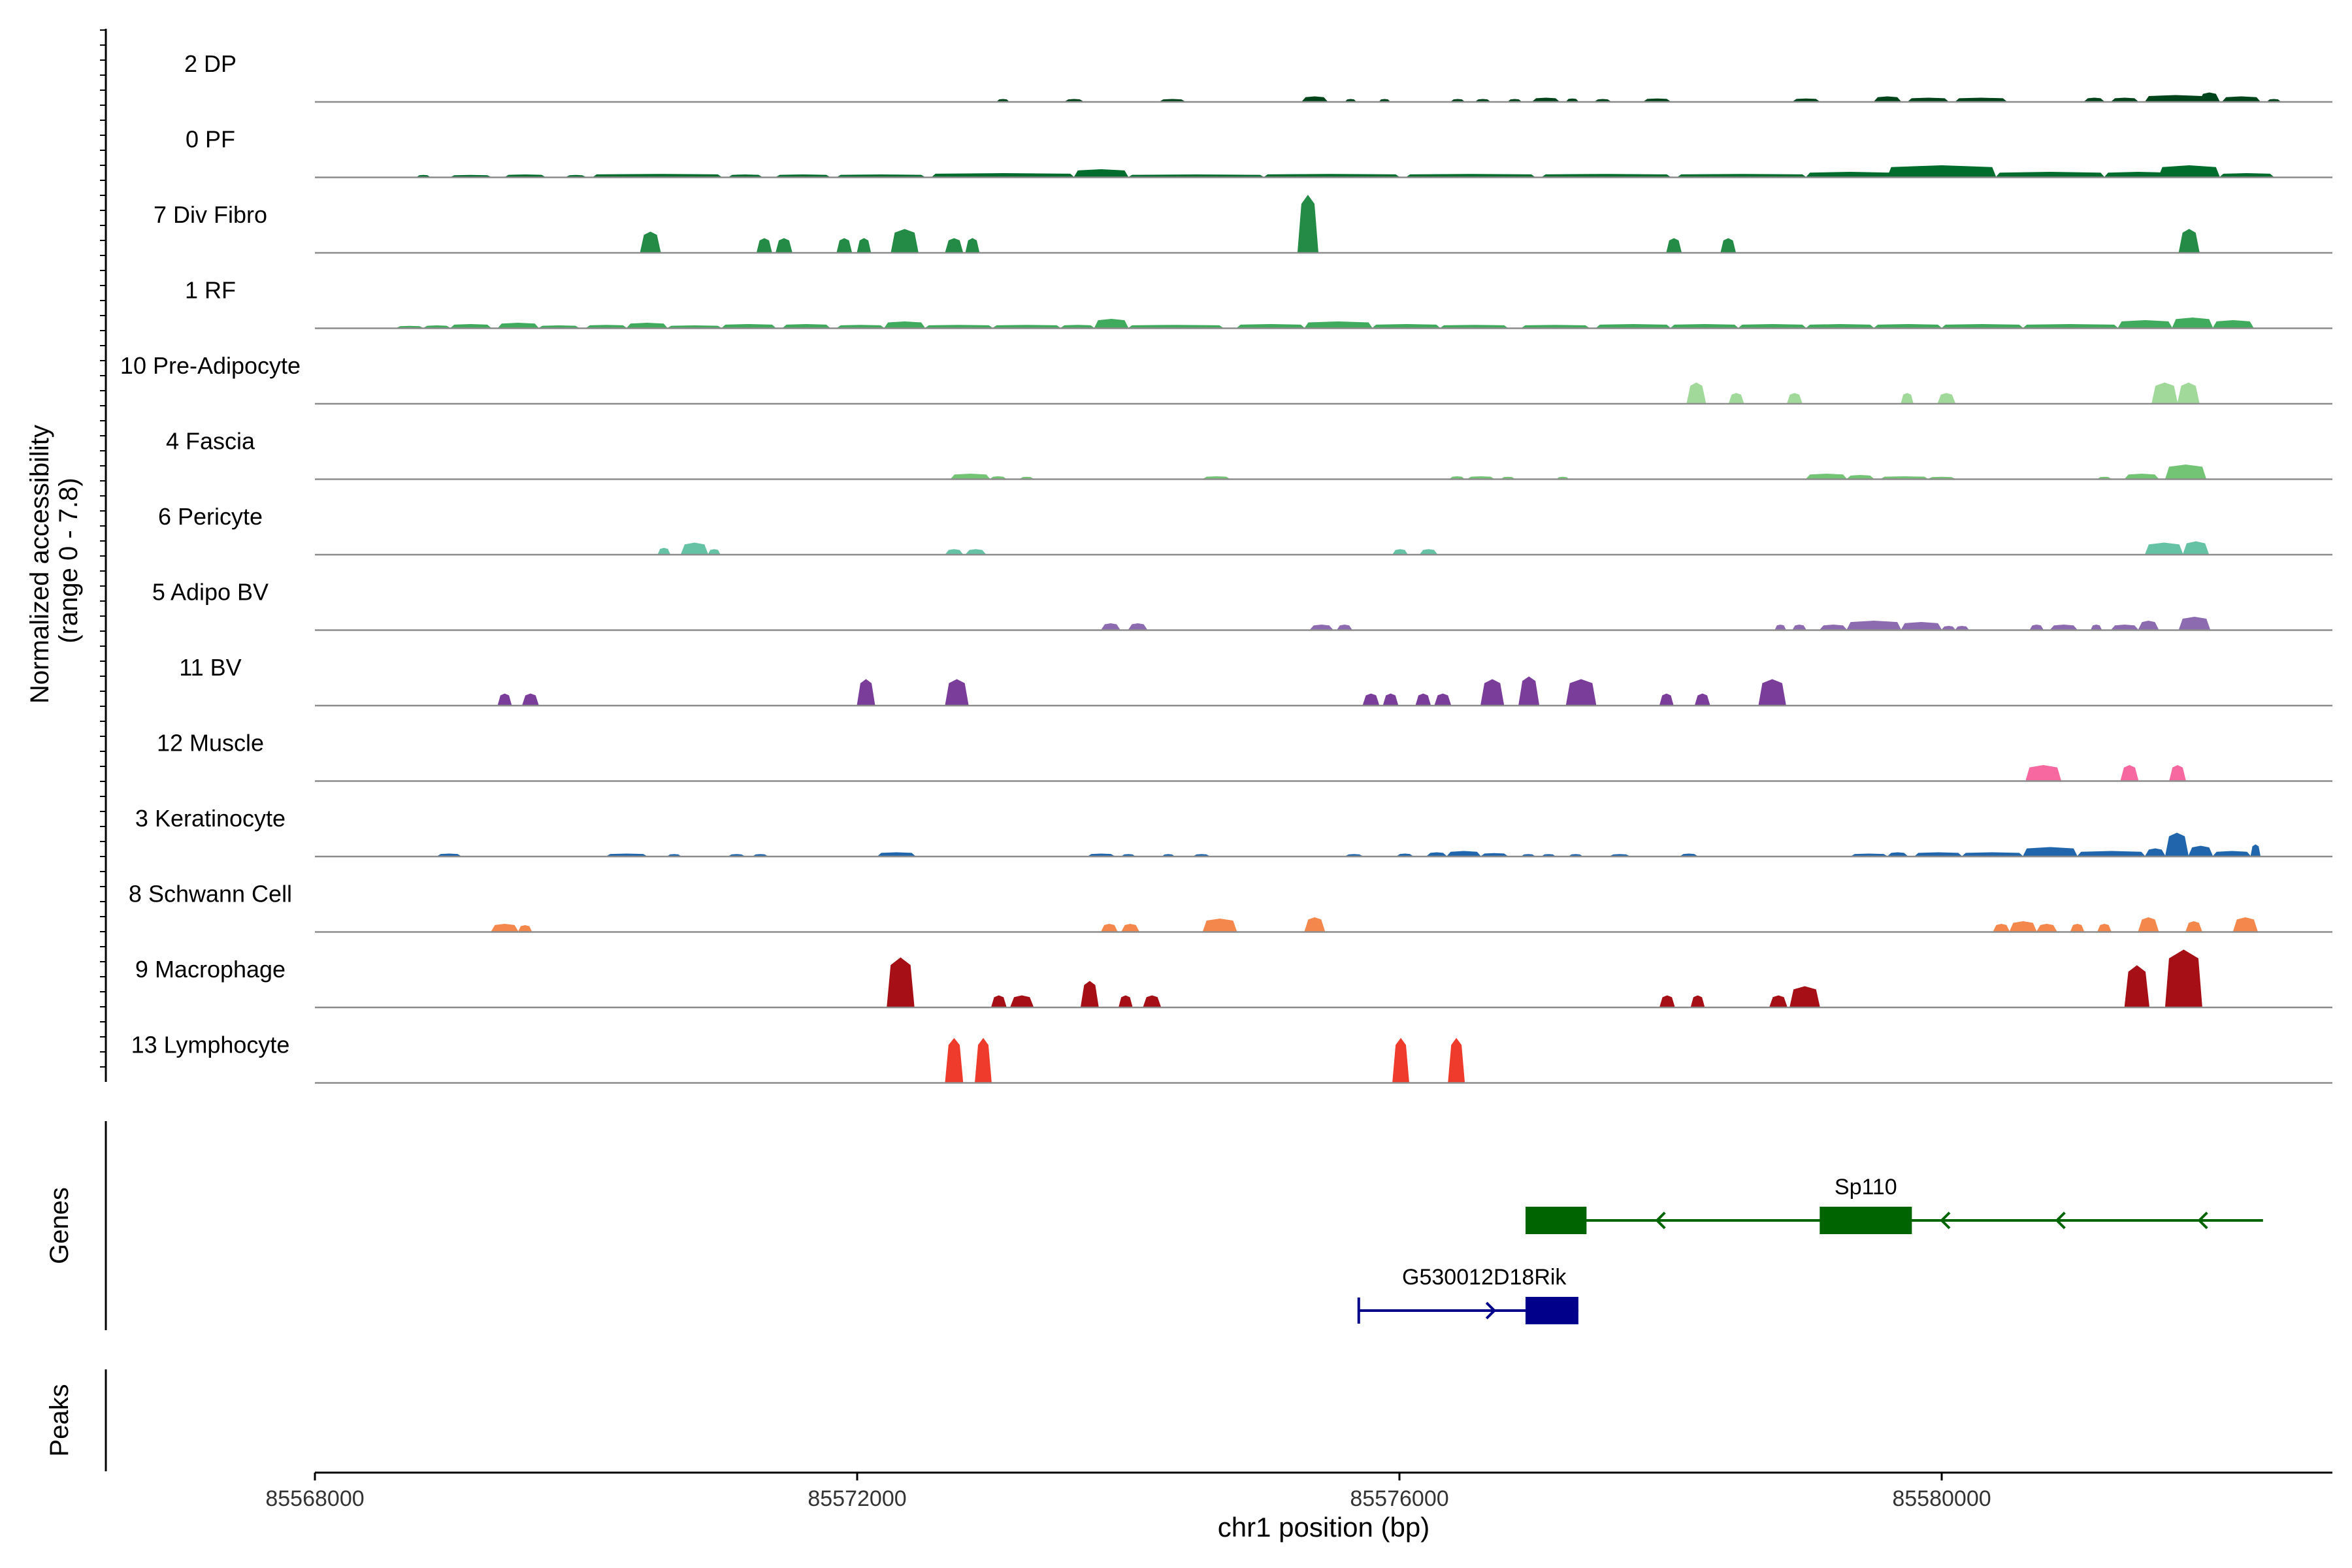  Describe the element at coordinates (210, 592) in the screenshot. I see `track-label: 5 Adipo BV` at that location.